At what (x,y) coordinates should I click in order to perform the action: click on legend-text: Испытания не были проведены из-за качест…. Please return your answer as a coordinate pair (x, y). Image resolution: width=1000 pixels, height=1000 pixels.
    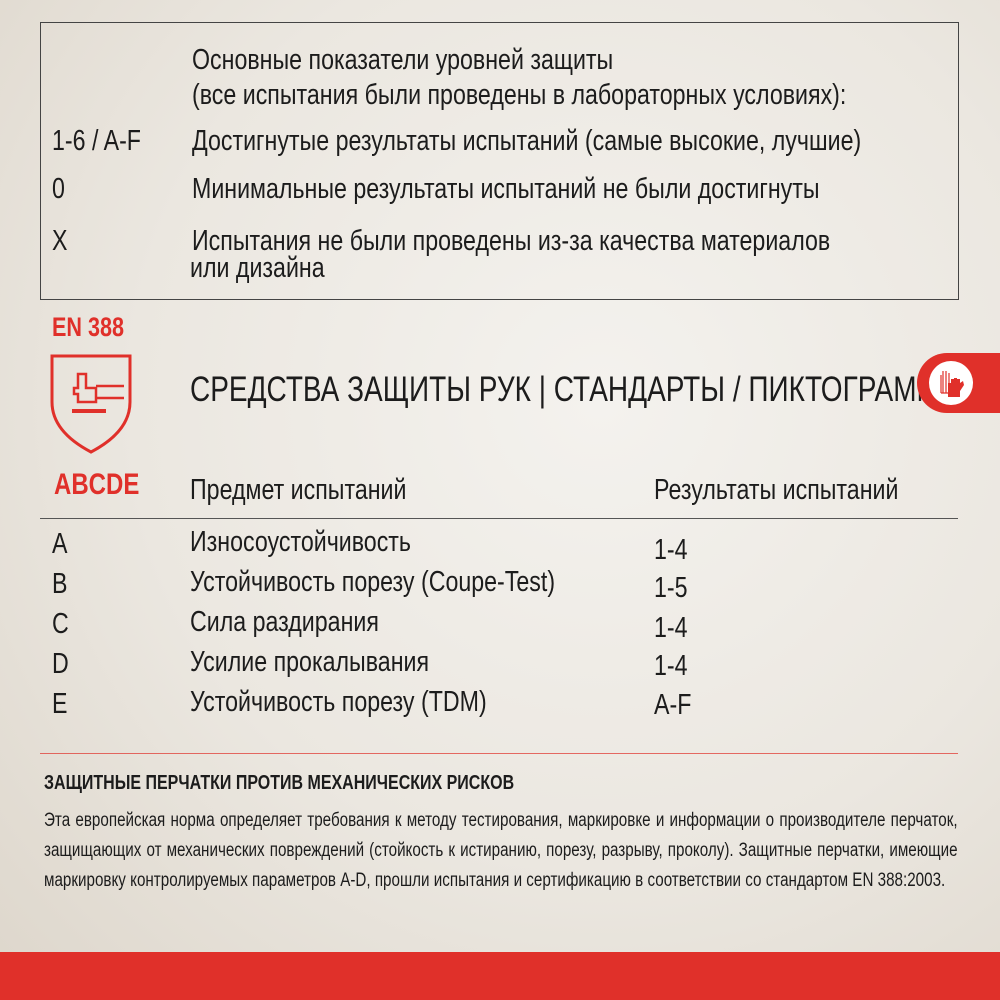
    Looking at the image, I should click on (511, 241).